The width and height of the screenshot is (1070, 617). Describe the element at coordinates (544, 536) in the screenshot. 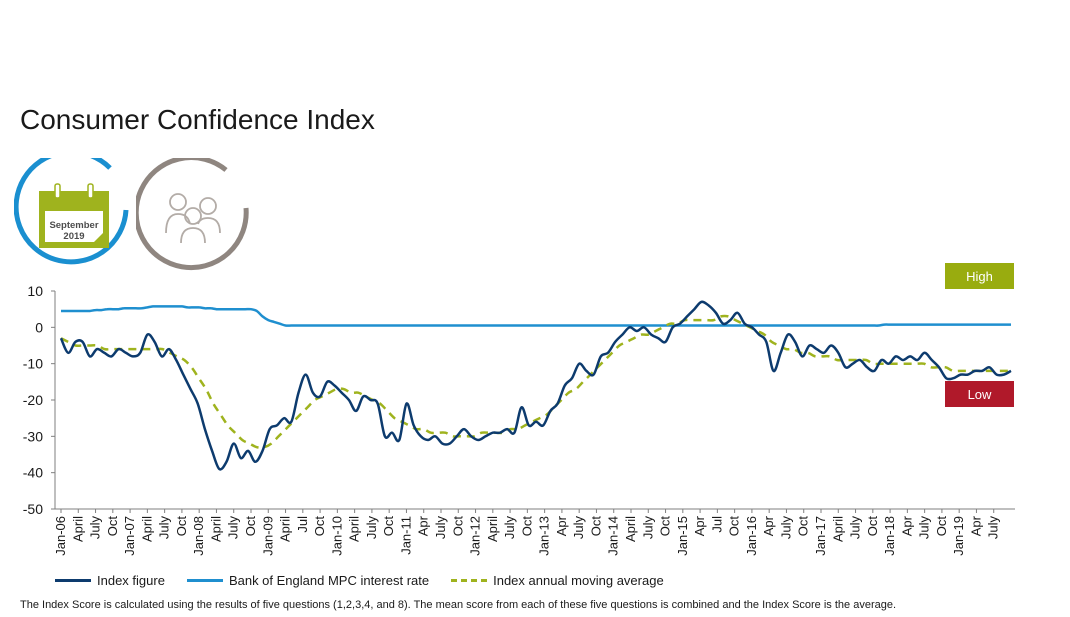

I see `x-tick-label: Jan-13` at that location.